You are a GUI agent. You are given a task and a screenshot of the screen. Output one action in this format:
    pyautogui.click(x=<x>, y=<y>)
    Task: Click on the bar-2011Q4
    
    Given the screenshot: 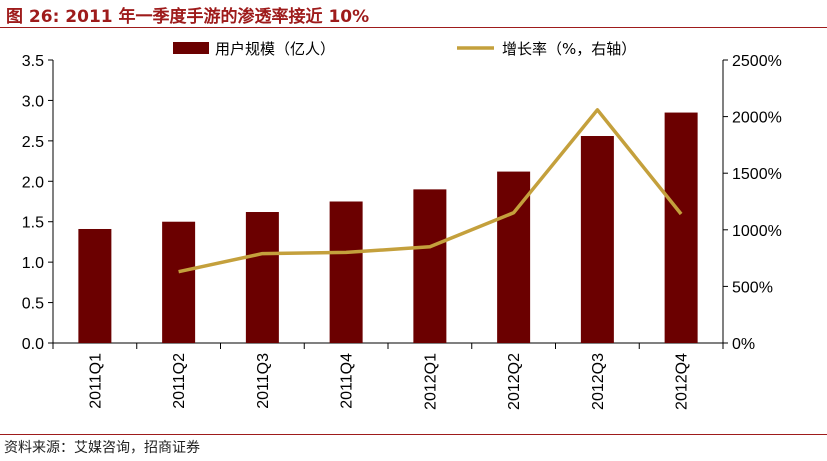 What is the action you would take?
    pyautogui.click(x=346, y=272)
    